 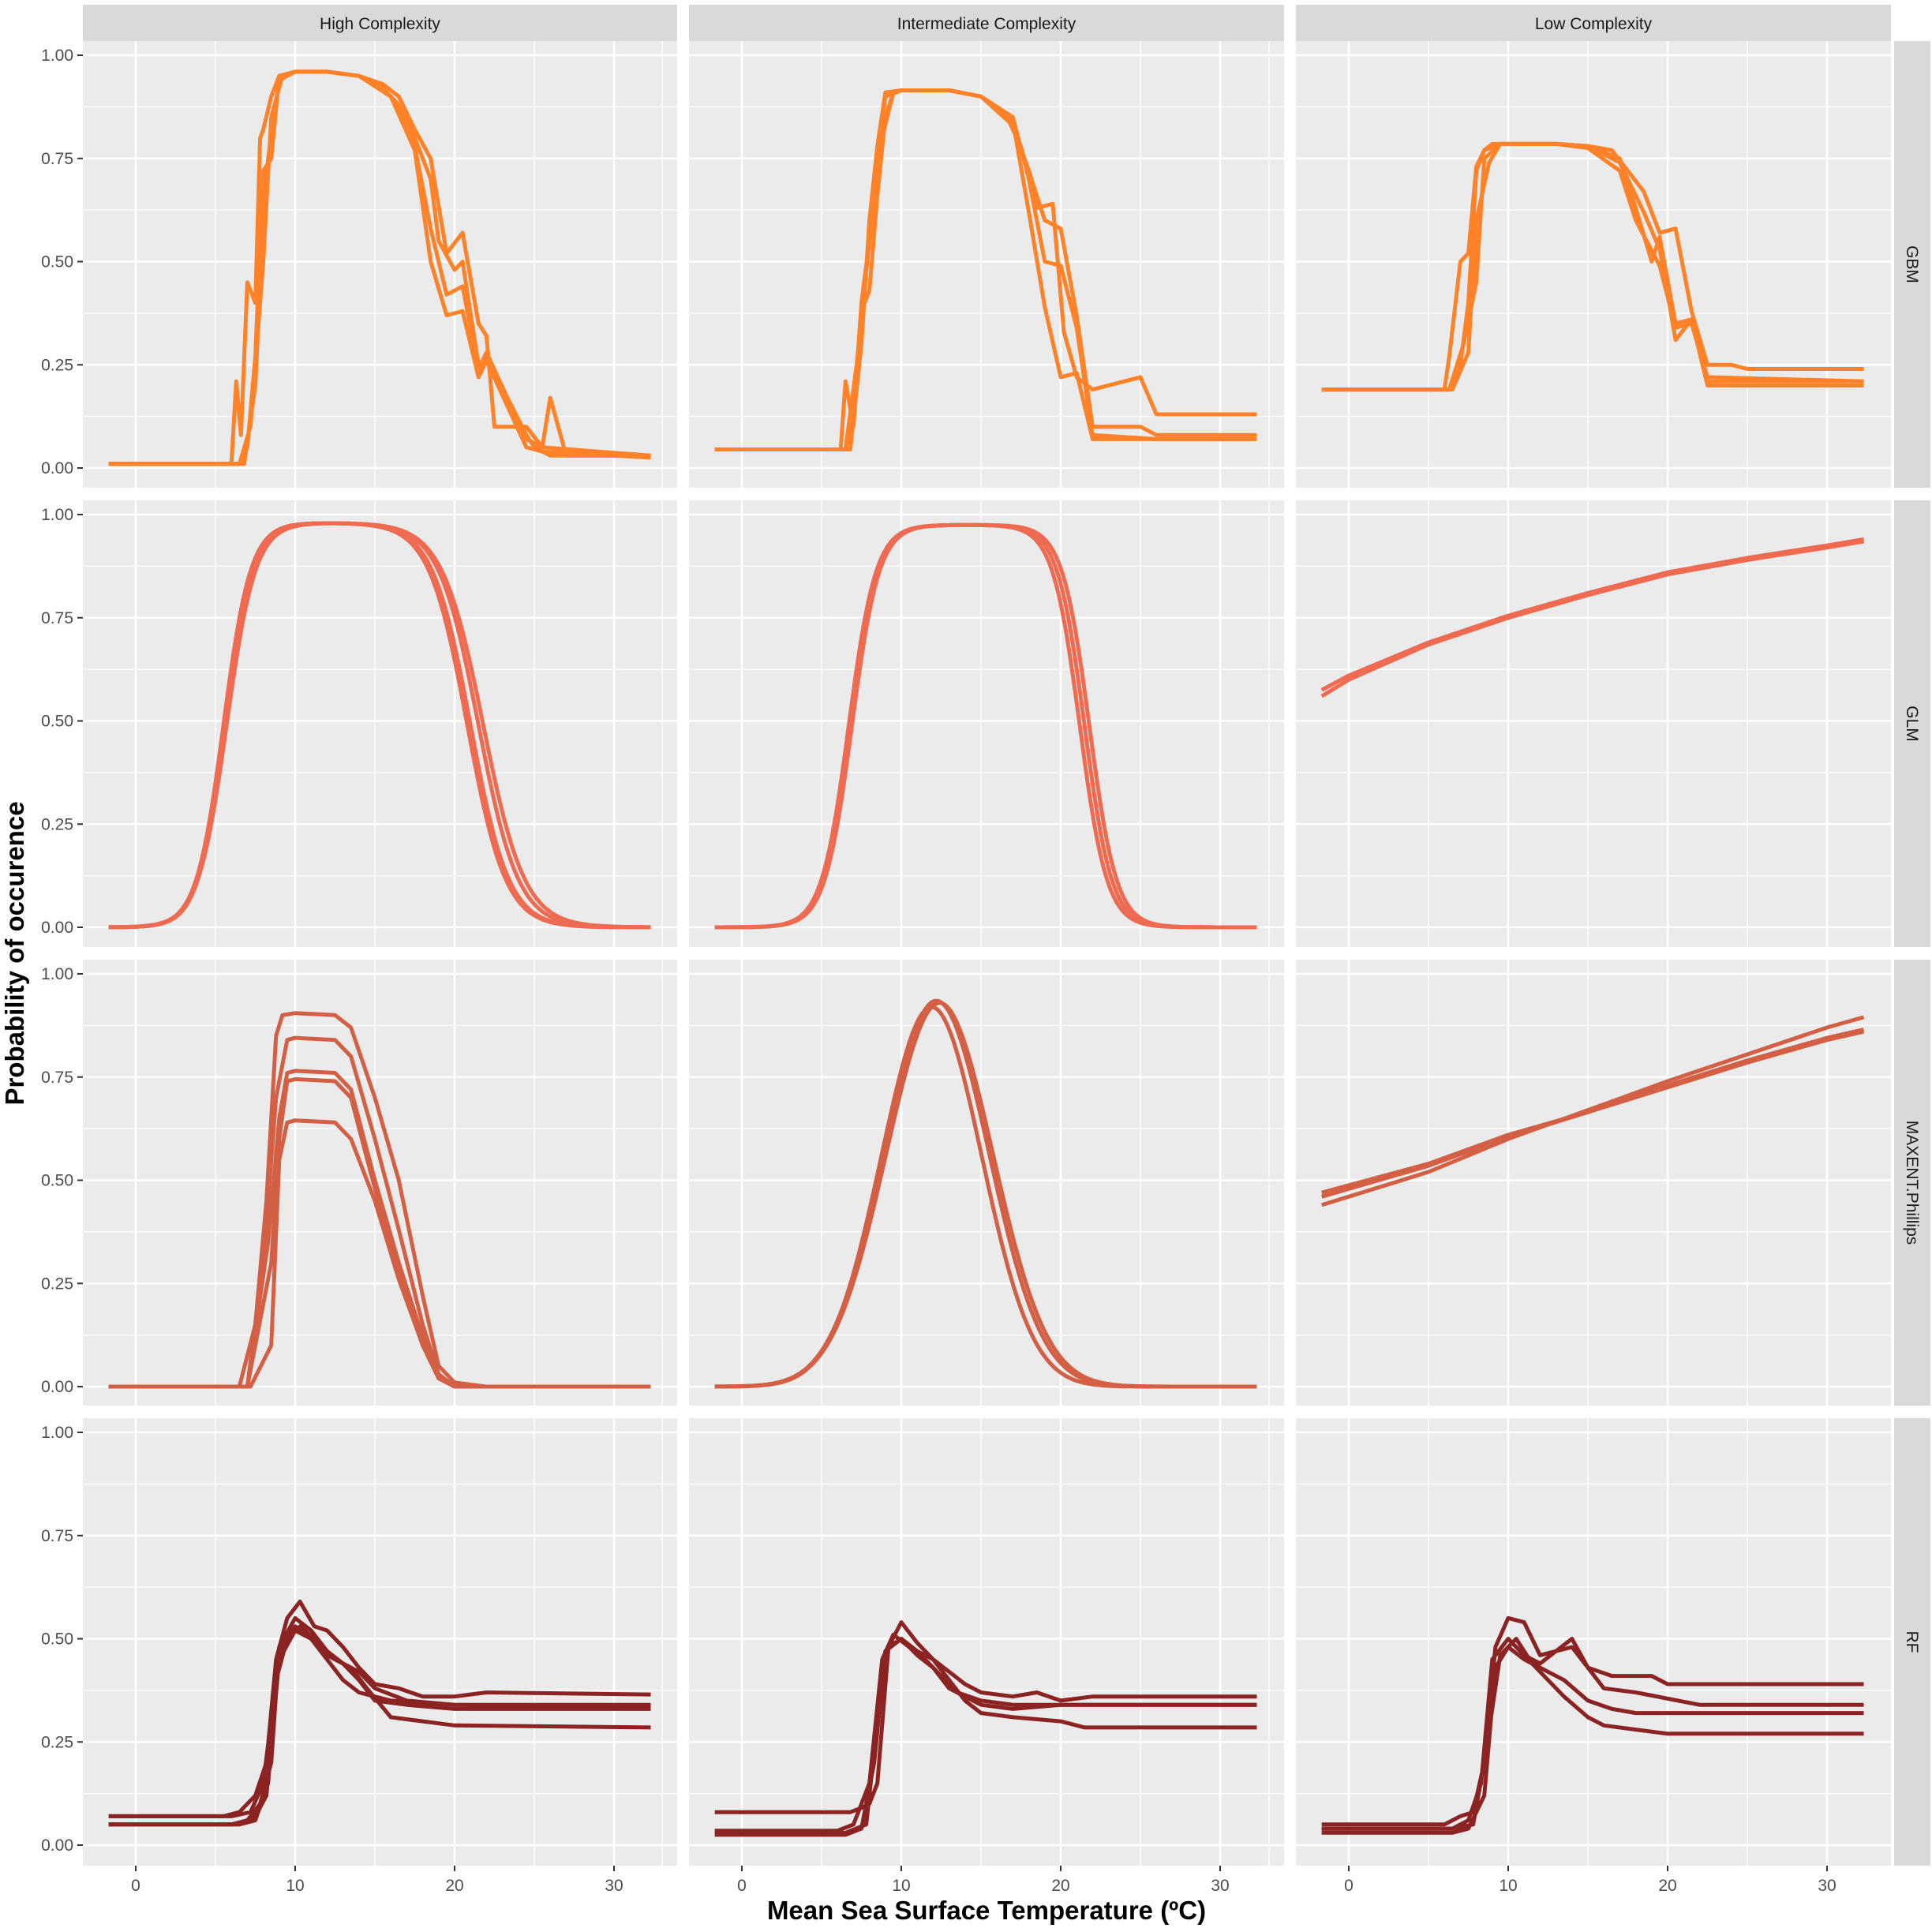 I want to click on svg-text: Intermediate Complexity, so click(x=986, y=24).